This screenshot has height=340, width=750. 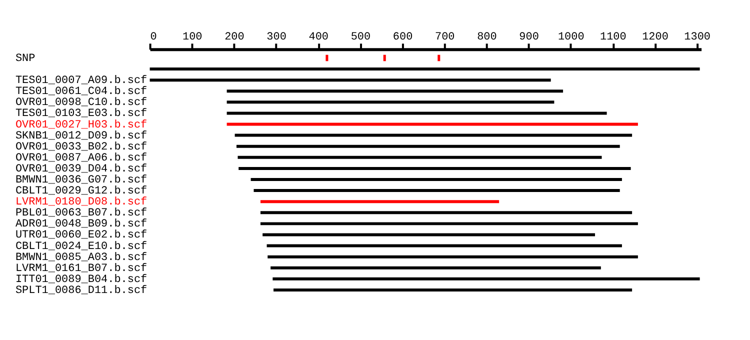 What do you see at coordinates (81, 258) in the screenshot?
I see `y-tick-label: BMWN1_0085_A03.b.scf` at bounding box center [81, 258].